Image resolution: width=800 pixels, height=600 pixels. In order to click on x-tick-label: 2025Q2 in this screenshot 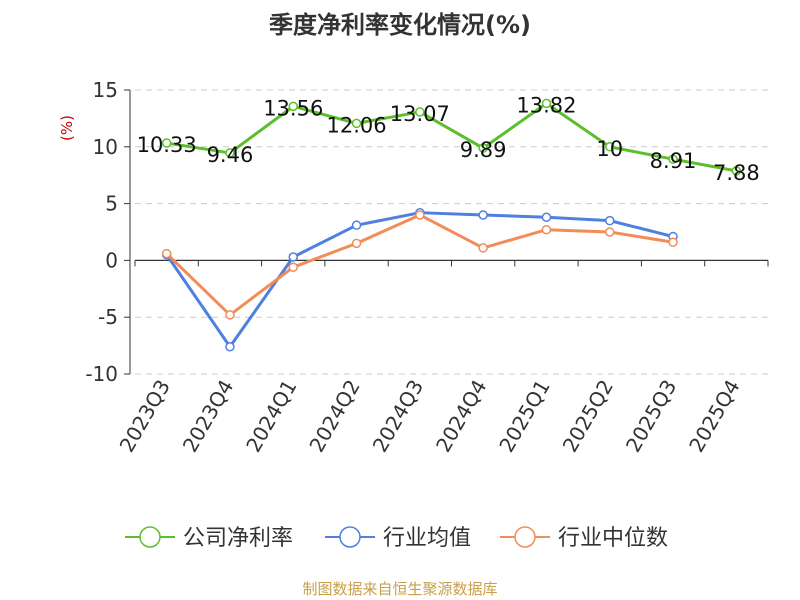, I will do `click(588, 416)`.